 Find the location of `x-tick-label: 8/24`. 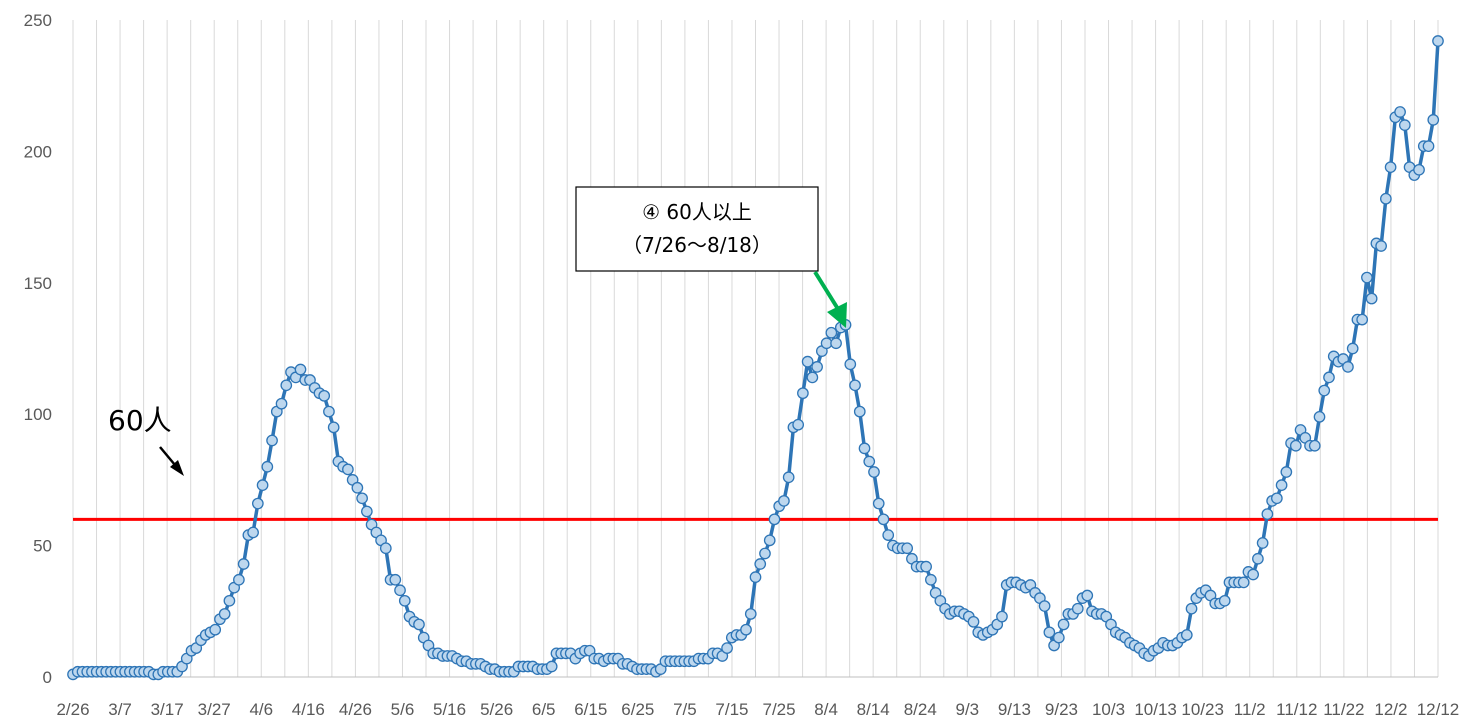

x-tick-label: 8/24 is located at coordinates (920, 709).